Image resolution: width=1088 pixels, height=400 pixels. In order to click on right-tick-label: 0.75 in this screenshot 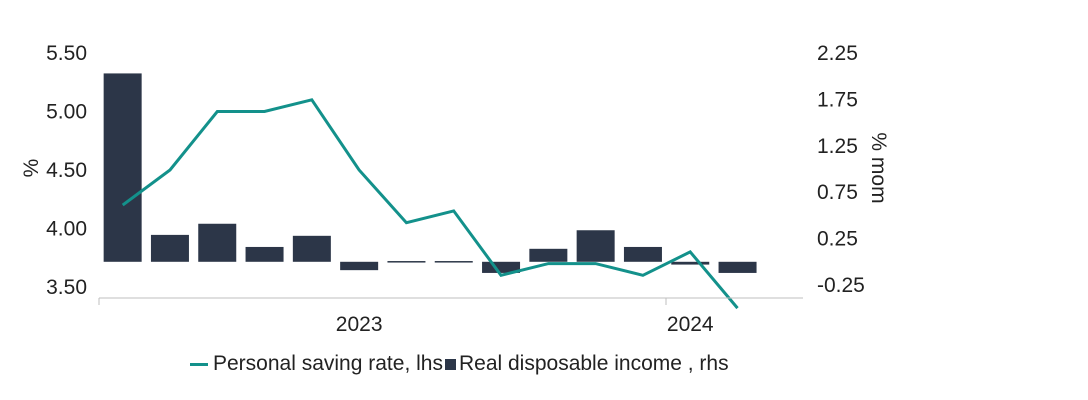, I will do `click(837, 192)`.